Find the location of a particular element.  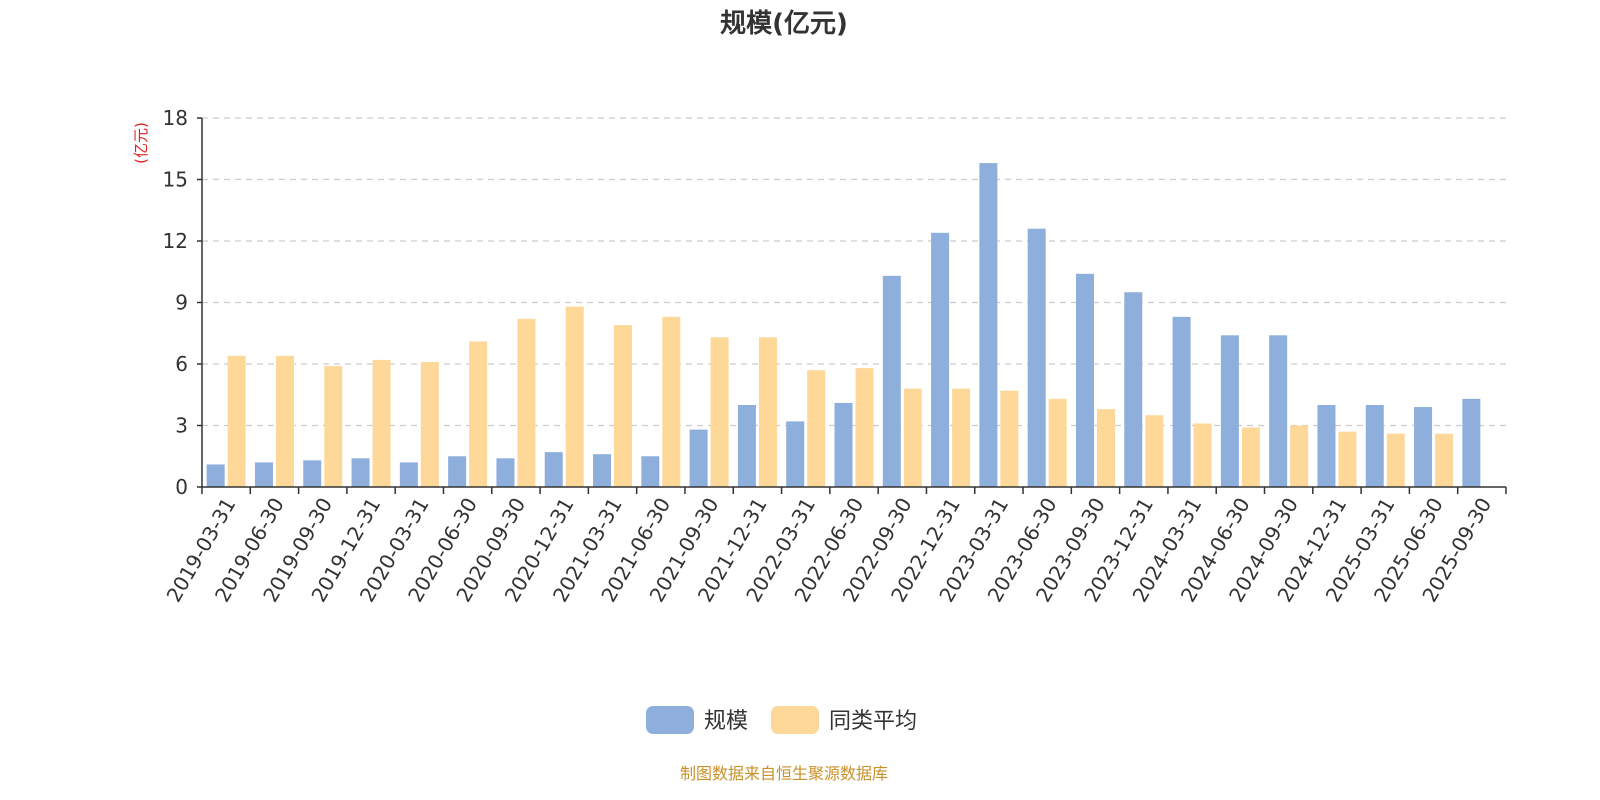

y-tick-label: 18 is located at coordinates (175, 118).